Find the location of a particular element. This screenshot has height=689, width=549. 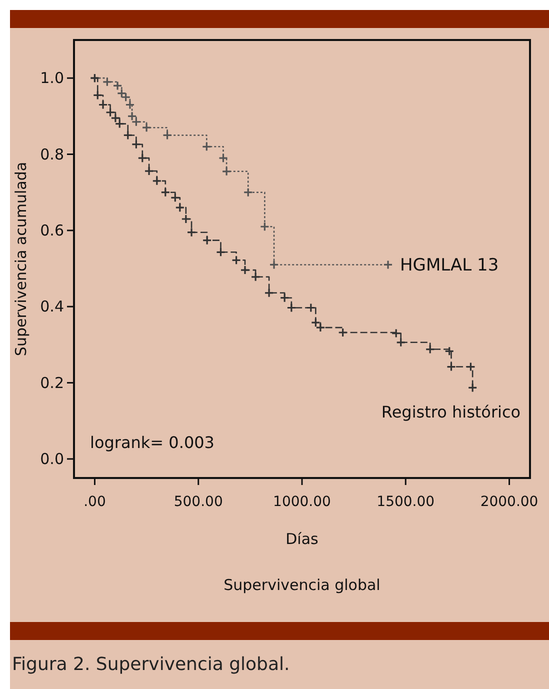

y-tick-label: 0.4 is located at coordinates (52, 307).